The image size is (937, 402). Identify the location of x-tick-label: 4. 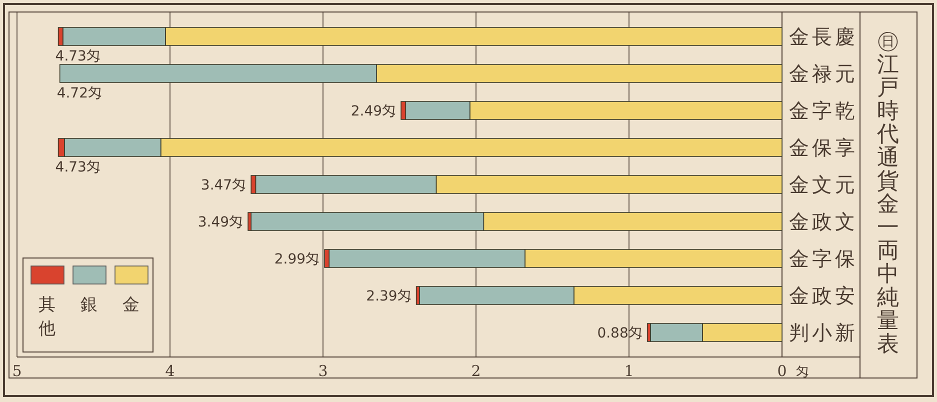
(170, 371).